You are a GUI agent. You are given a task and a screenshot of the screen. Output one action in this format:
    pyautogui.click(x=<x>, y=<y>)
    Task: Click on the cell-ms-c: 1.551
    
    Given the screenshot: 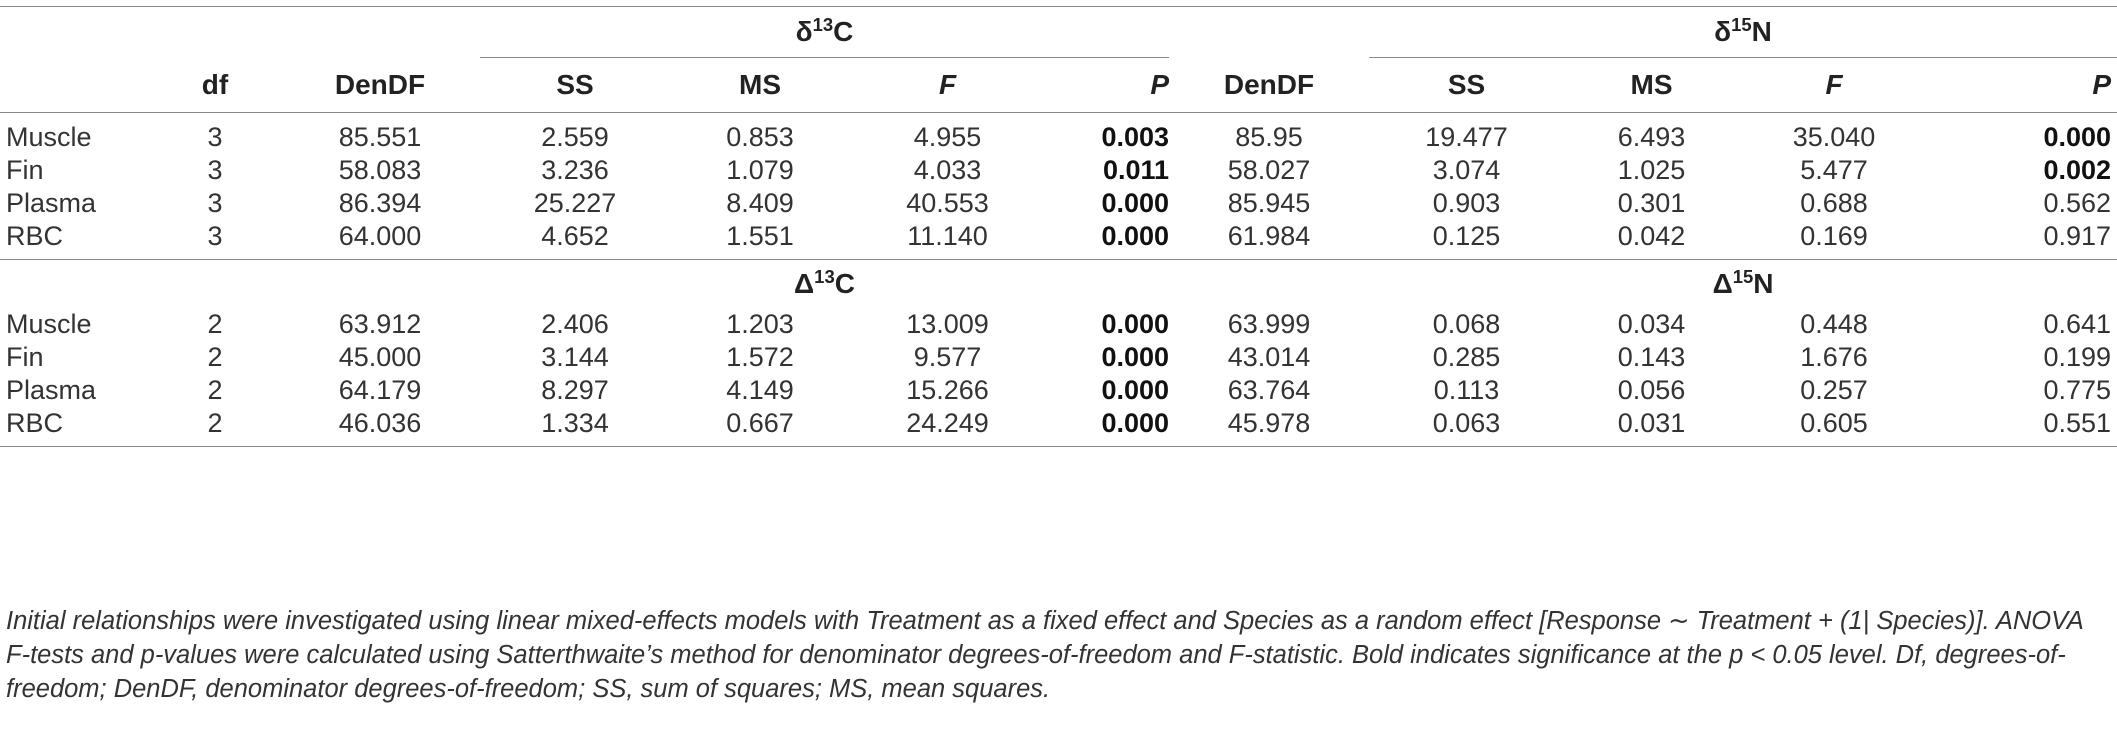 What is the action you would take?
    pyautogui.click(x=760, y=236)
    